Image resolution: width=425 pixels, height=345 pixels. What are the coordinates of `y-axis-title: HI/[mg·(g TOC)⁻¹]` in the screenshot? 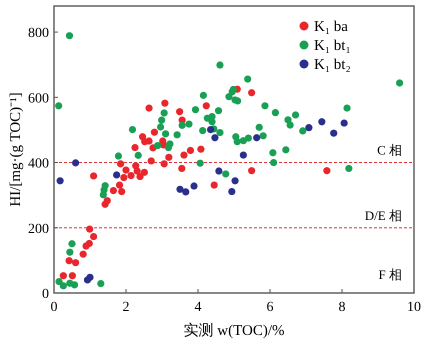 It's located at (16, 149).